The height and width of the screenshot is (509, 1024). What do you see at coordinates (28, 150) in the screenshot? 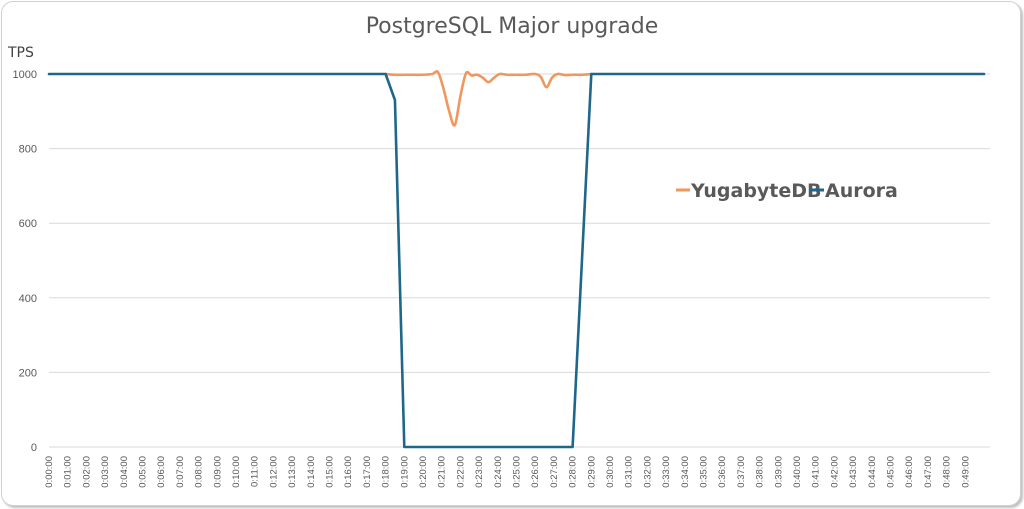
I see `y-tick-label: 800` at bounding box center [28, 150].